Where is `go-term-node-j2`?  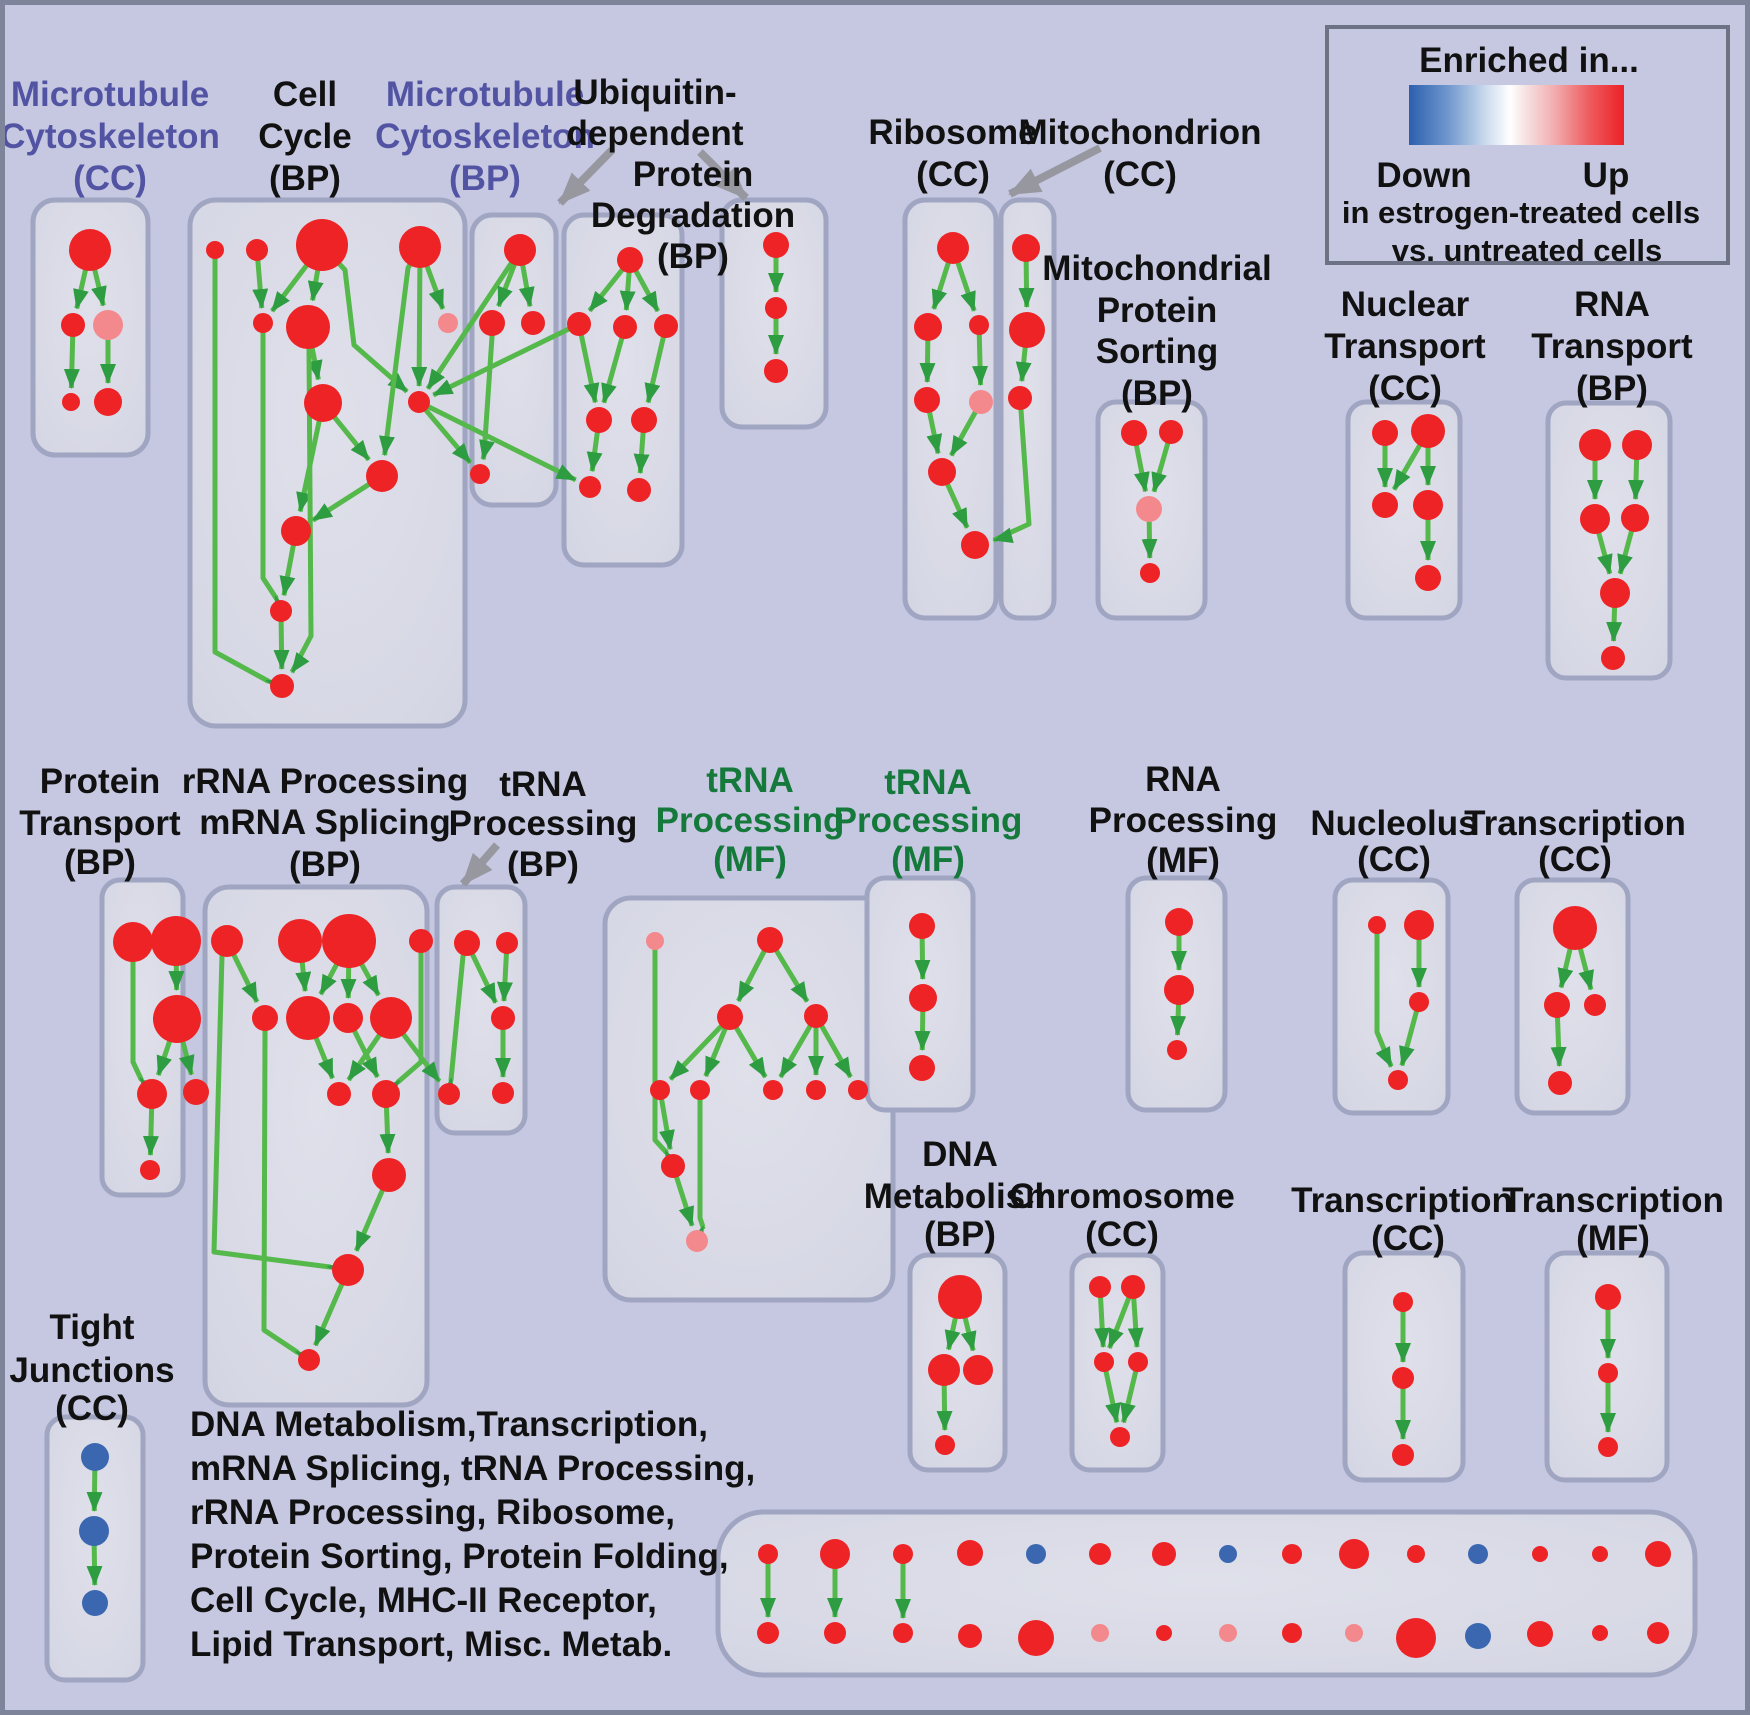 go-term-node-j2 is located at coordinates (1637, 445).